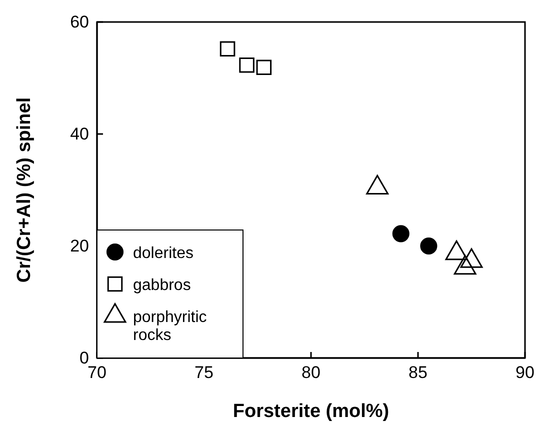 The width and height of the screenshot is (539, 431). Describe the element at coordinates (97, 372) in the screenshot. I see `x-tick-label: 70` at that location.